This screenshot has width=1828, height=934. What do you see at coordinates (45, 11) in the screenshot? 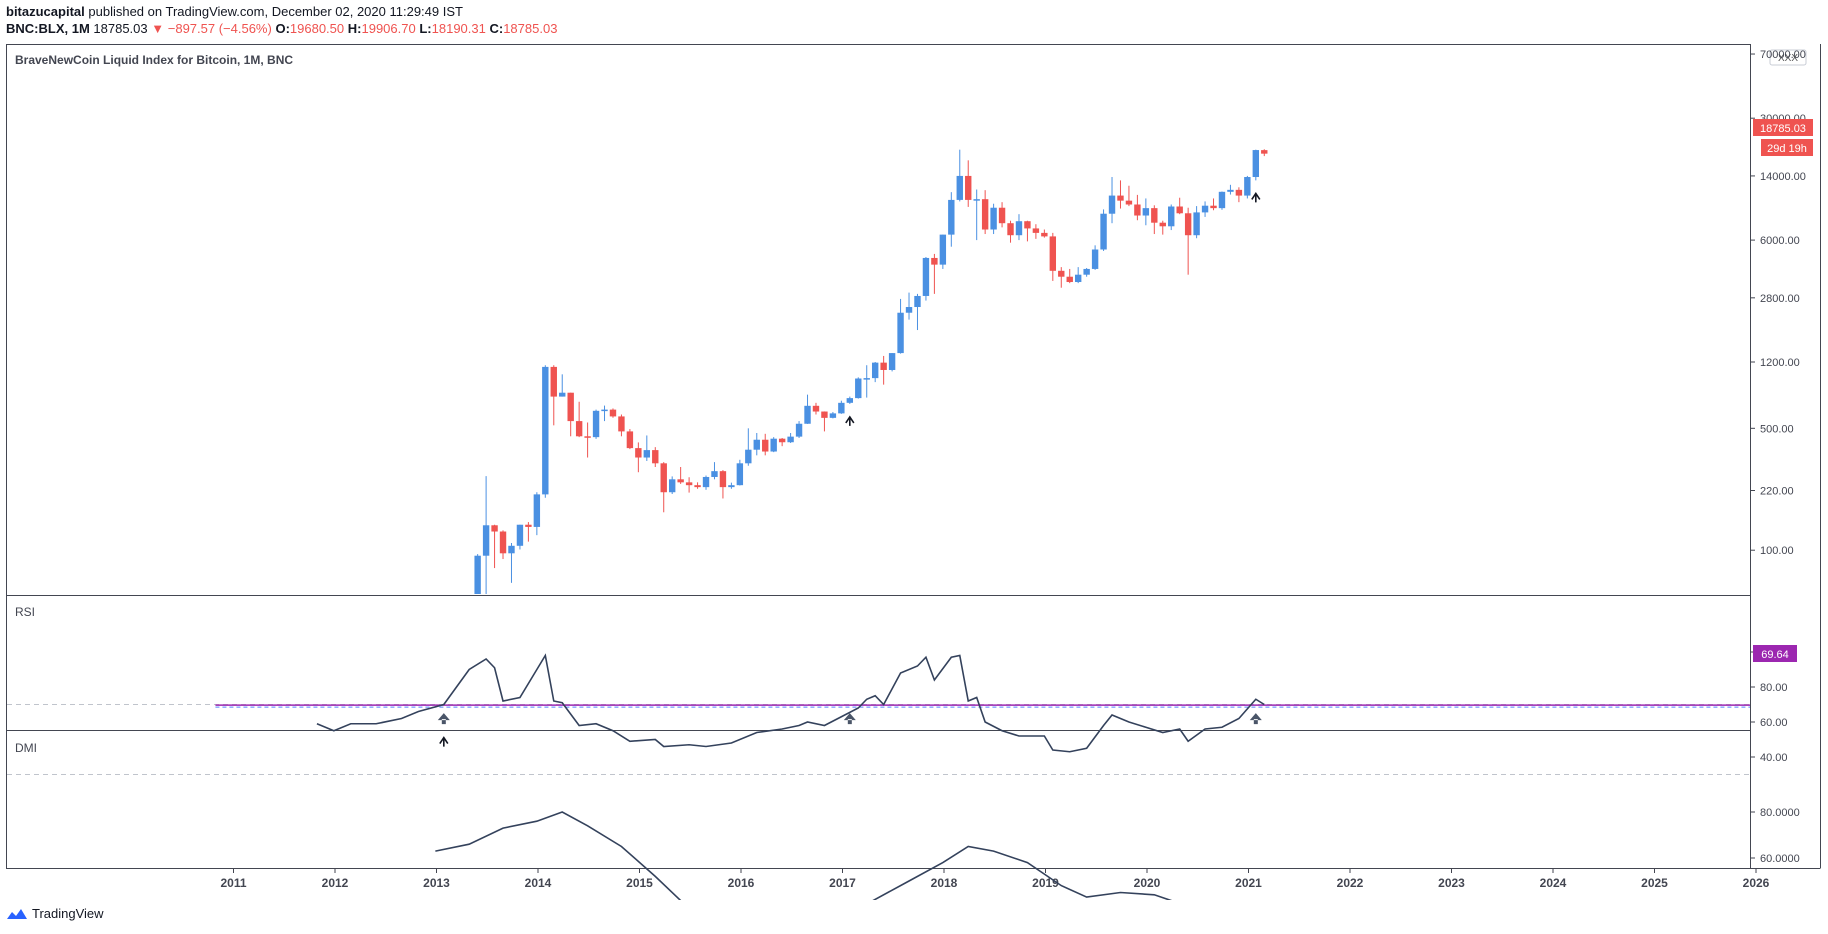
I see `author-name: bitazucapital` at bounding box center [45, 11].